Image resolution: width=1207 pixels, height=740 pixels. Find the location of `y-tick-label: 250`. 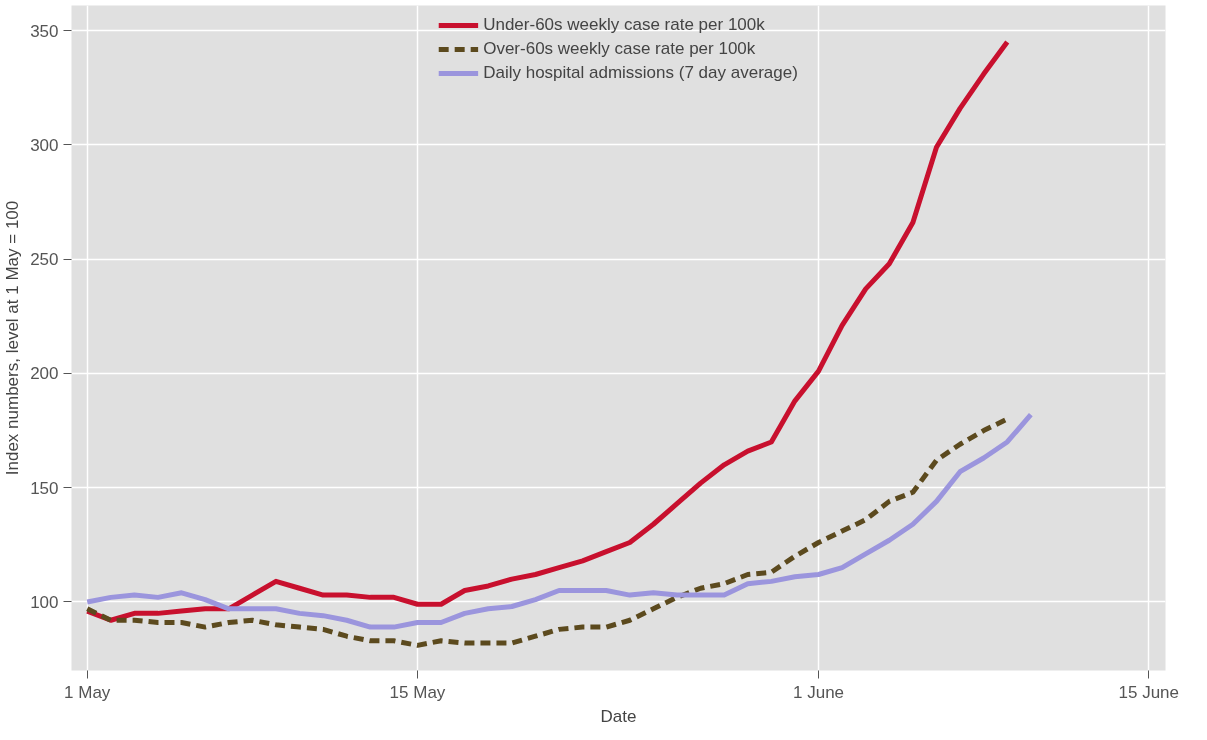

y-tick-label: 250 is located at coordinates (44, 260).